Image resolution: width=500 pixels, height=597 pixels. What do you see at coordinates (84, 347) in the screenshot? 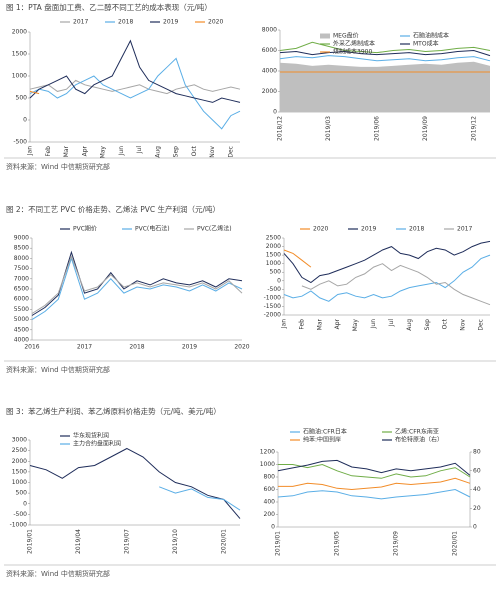
I see `x-tick-label: 2017` at bounding box center [84, 347].